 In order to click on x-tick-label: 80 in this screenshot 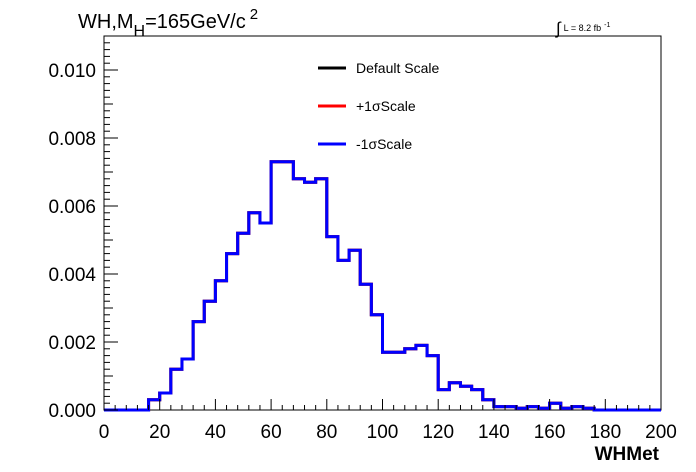, I will do `click(326, 432)`.